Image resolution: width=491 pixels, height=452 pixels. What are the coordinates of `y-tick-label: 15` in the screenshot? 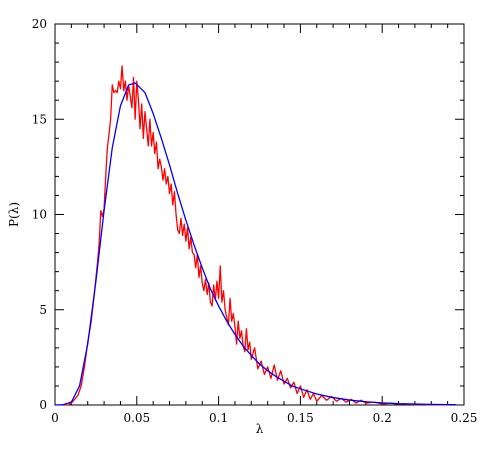 It's located at (39, 119).